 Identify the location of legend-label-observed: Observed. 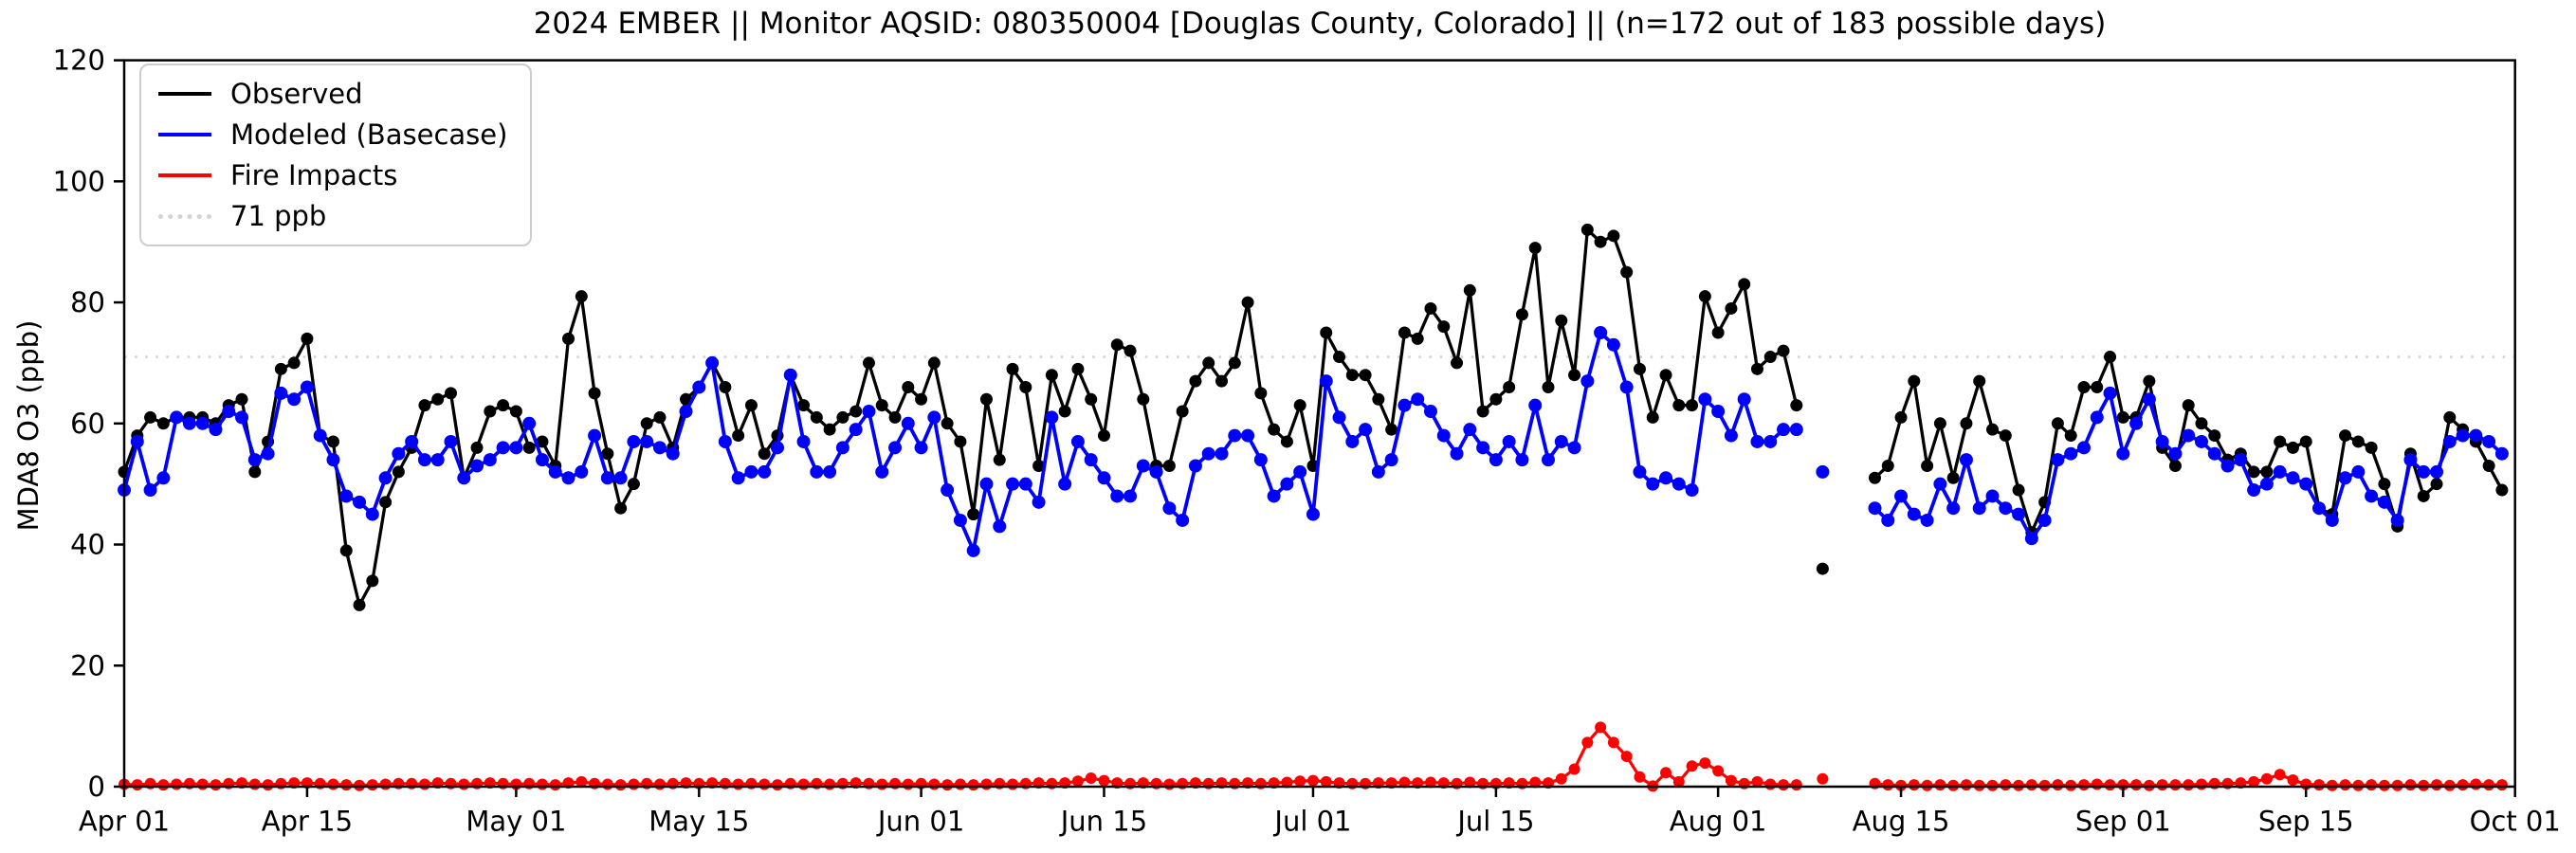
(296, 94).